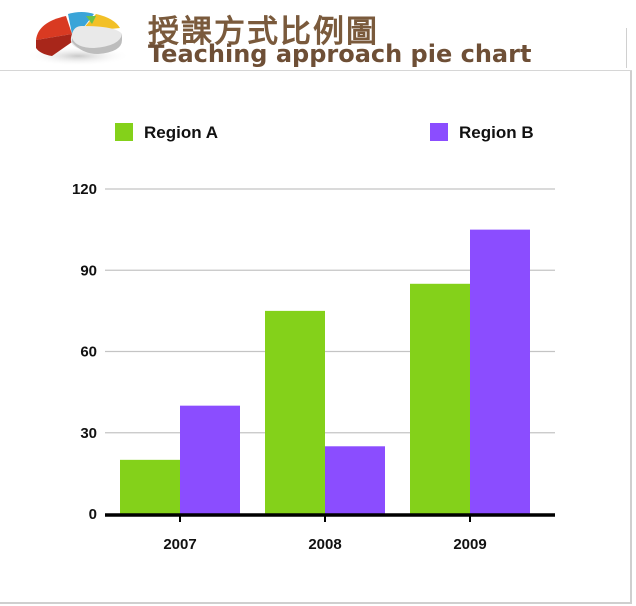  Describe the element at coordinates (263, 32) in the screenshot. I see `header-title-chinese: 授課方式比例圖` at that location.